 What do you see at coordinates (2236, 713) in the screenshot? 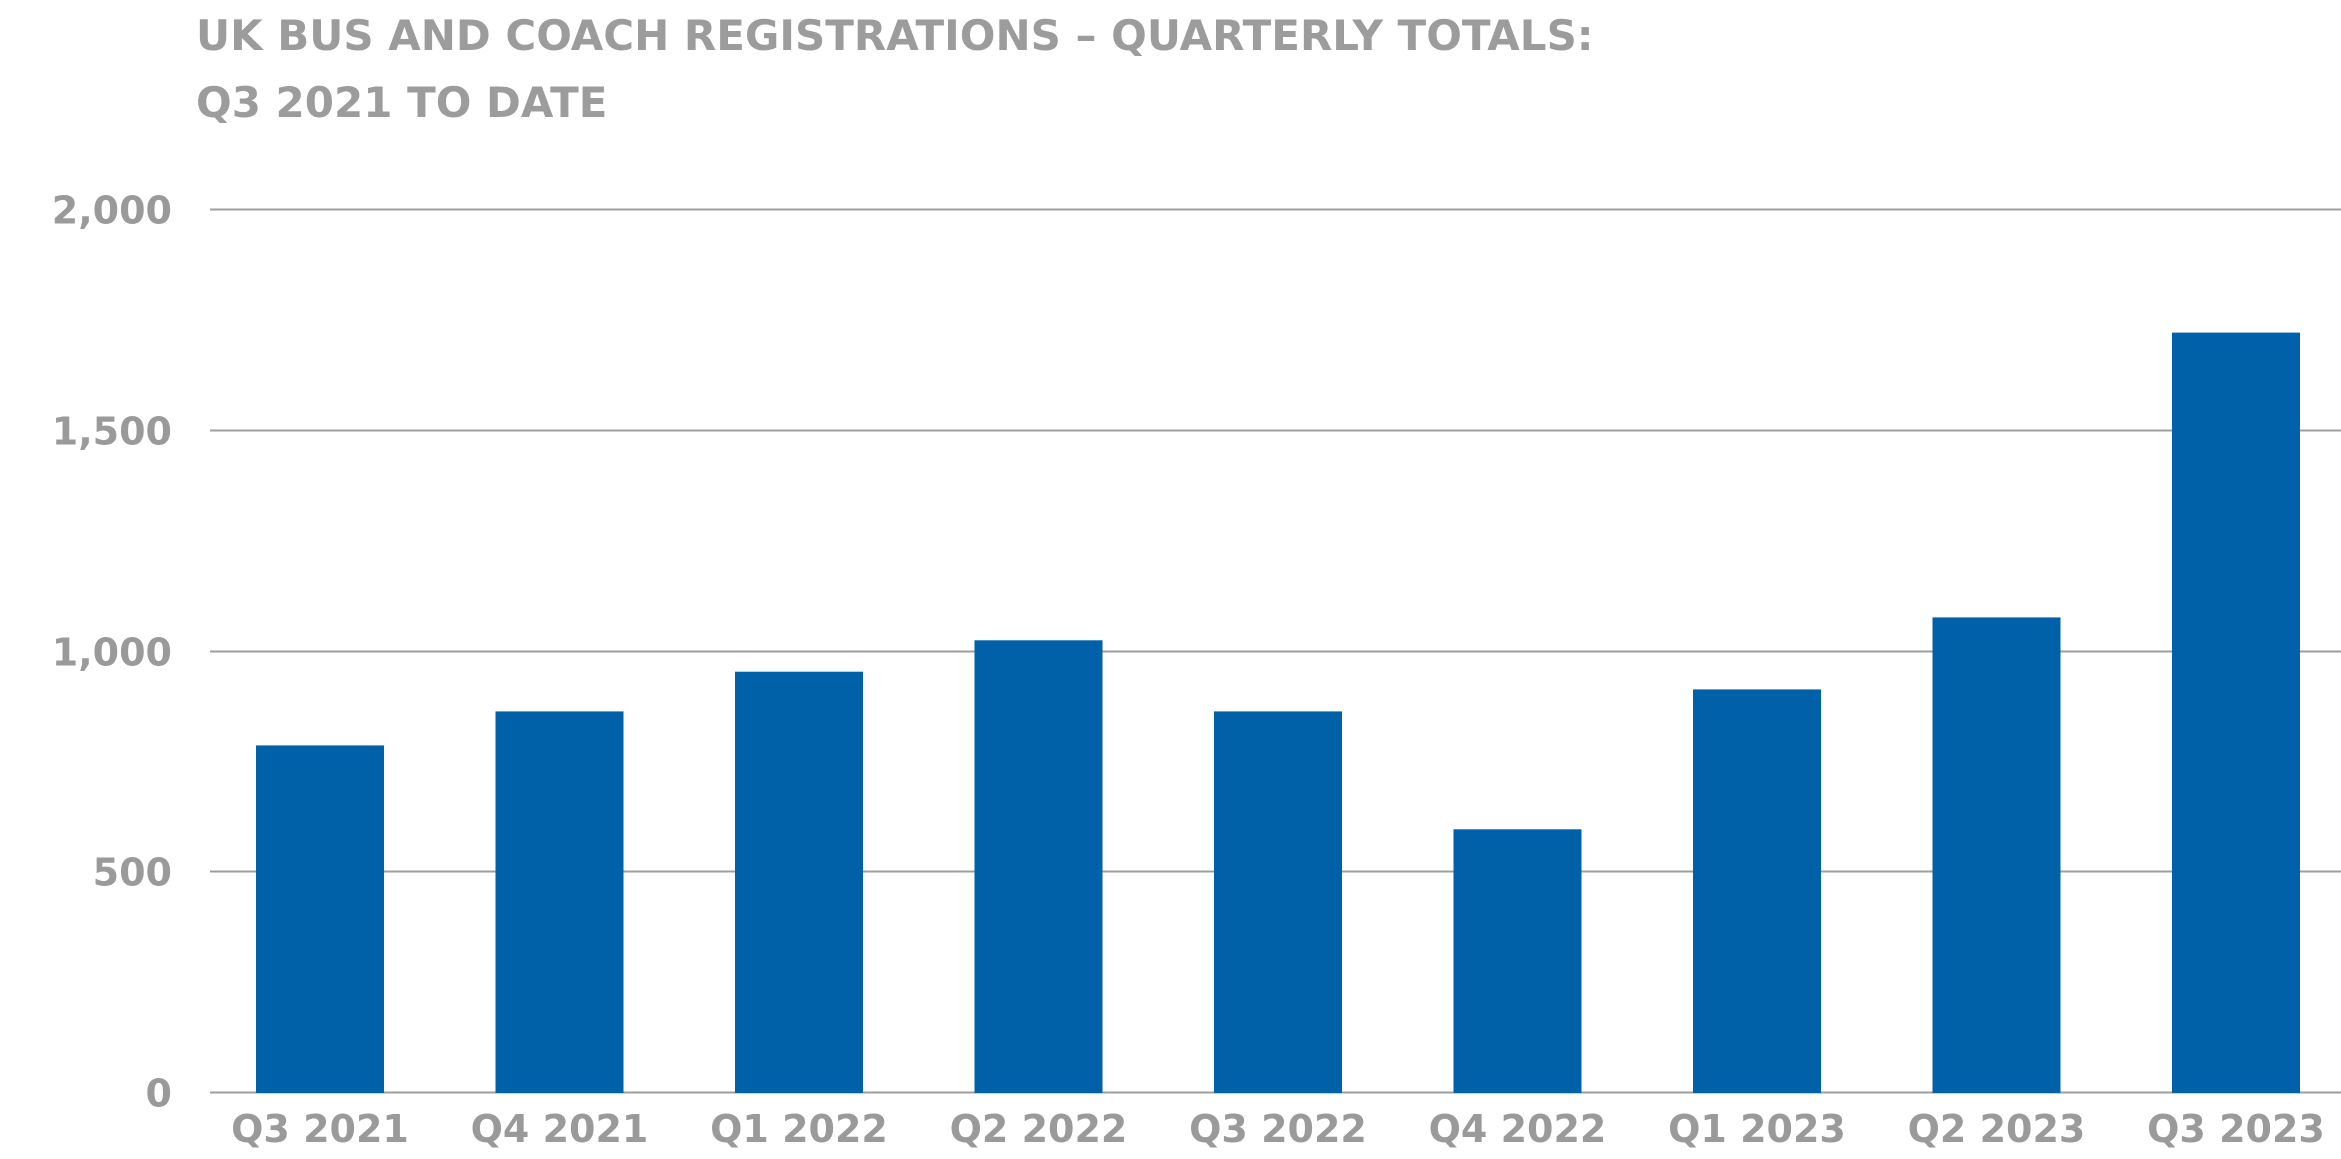
I see `bar-q3-2023` at bounding box center [2236, 713].